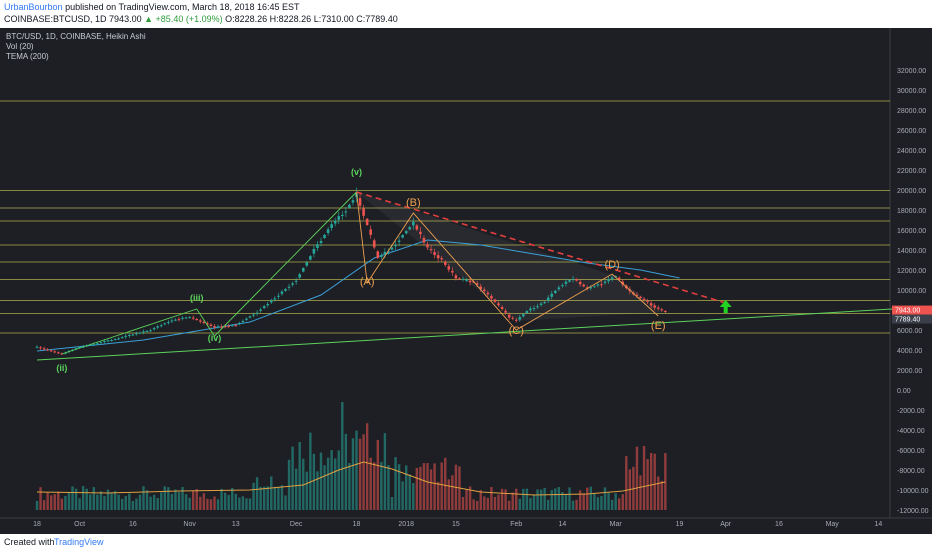 This screenshot has height=550, width=932. What do you see at coordinates (913, 511) in the screenshot?
I see `y-tick-label: -12000.00` at bounding box center [913, 511].